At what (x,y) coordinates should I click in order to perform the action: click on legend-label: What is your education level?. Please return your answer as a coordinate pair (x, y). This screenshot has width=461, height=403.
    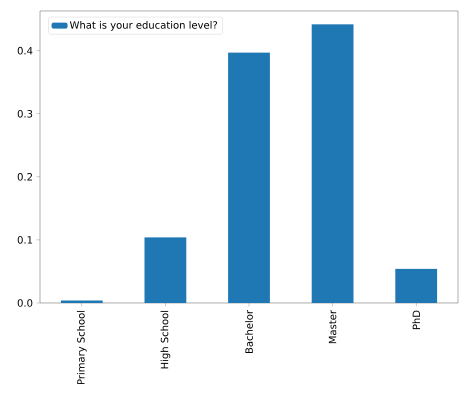
    Looking at the image, I should click on (144, 26).